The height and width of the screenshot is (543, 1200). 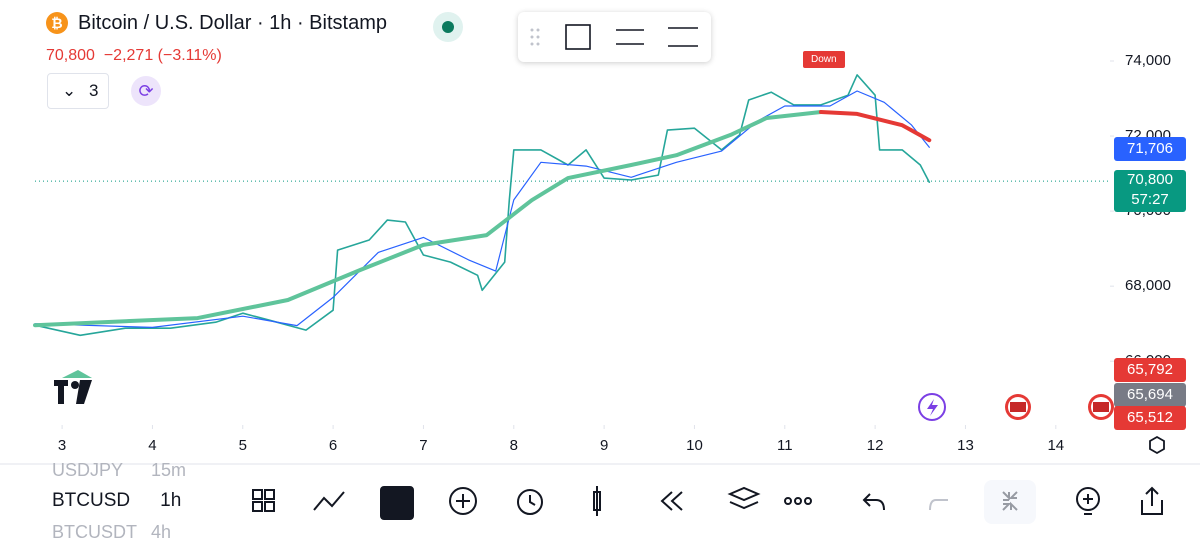 I want to click on x-tick-label: 5, so click(x=243, y=445).